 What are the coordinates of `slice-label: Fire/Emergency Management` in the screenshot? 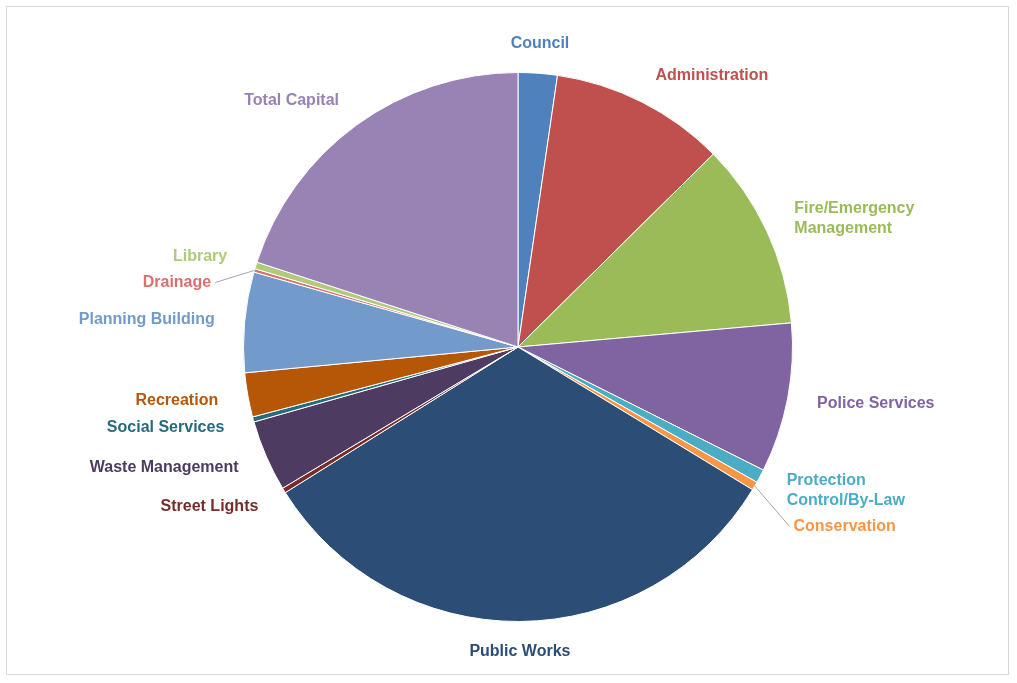 It's located at (854, 218).